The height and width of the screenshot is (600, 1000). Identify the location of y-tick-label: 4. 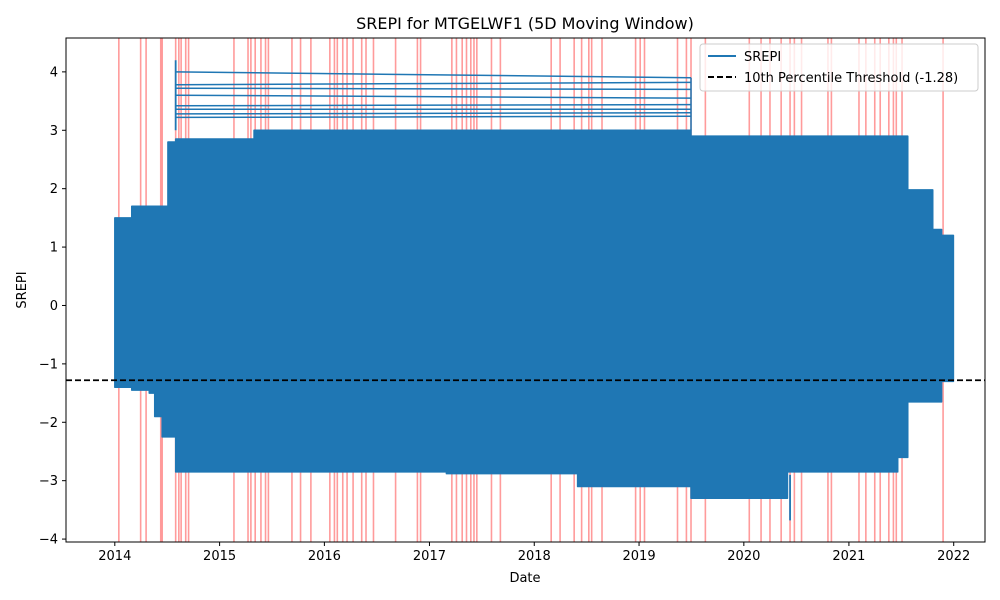
(54, 72).